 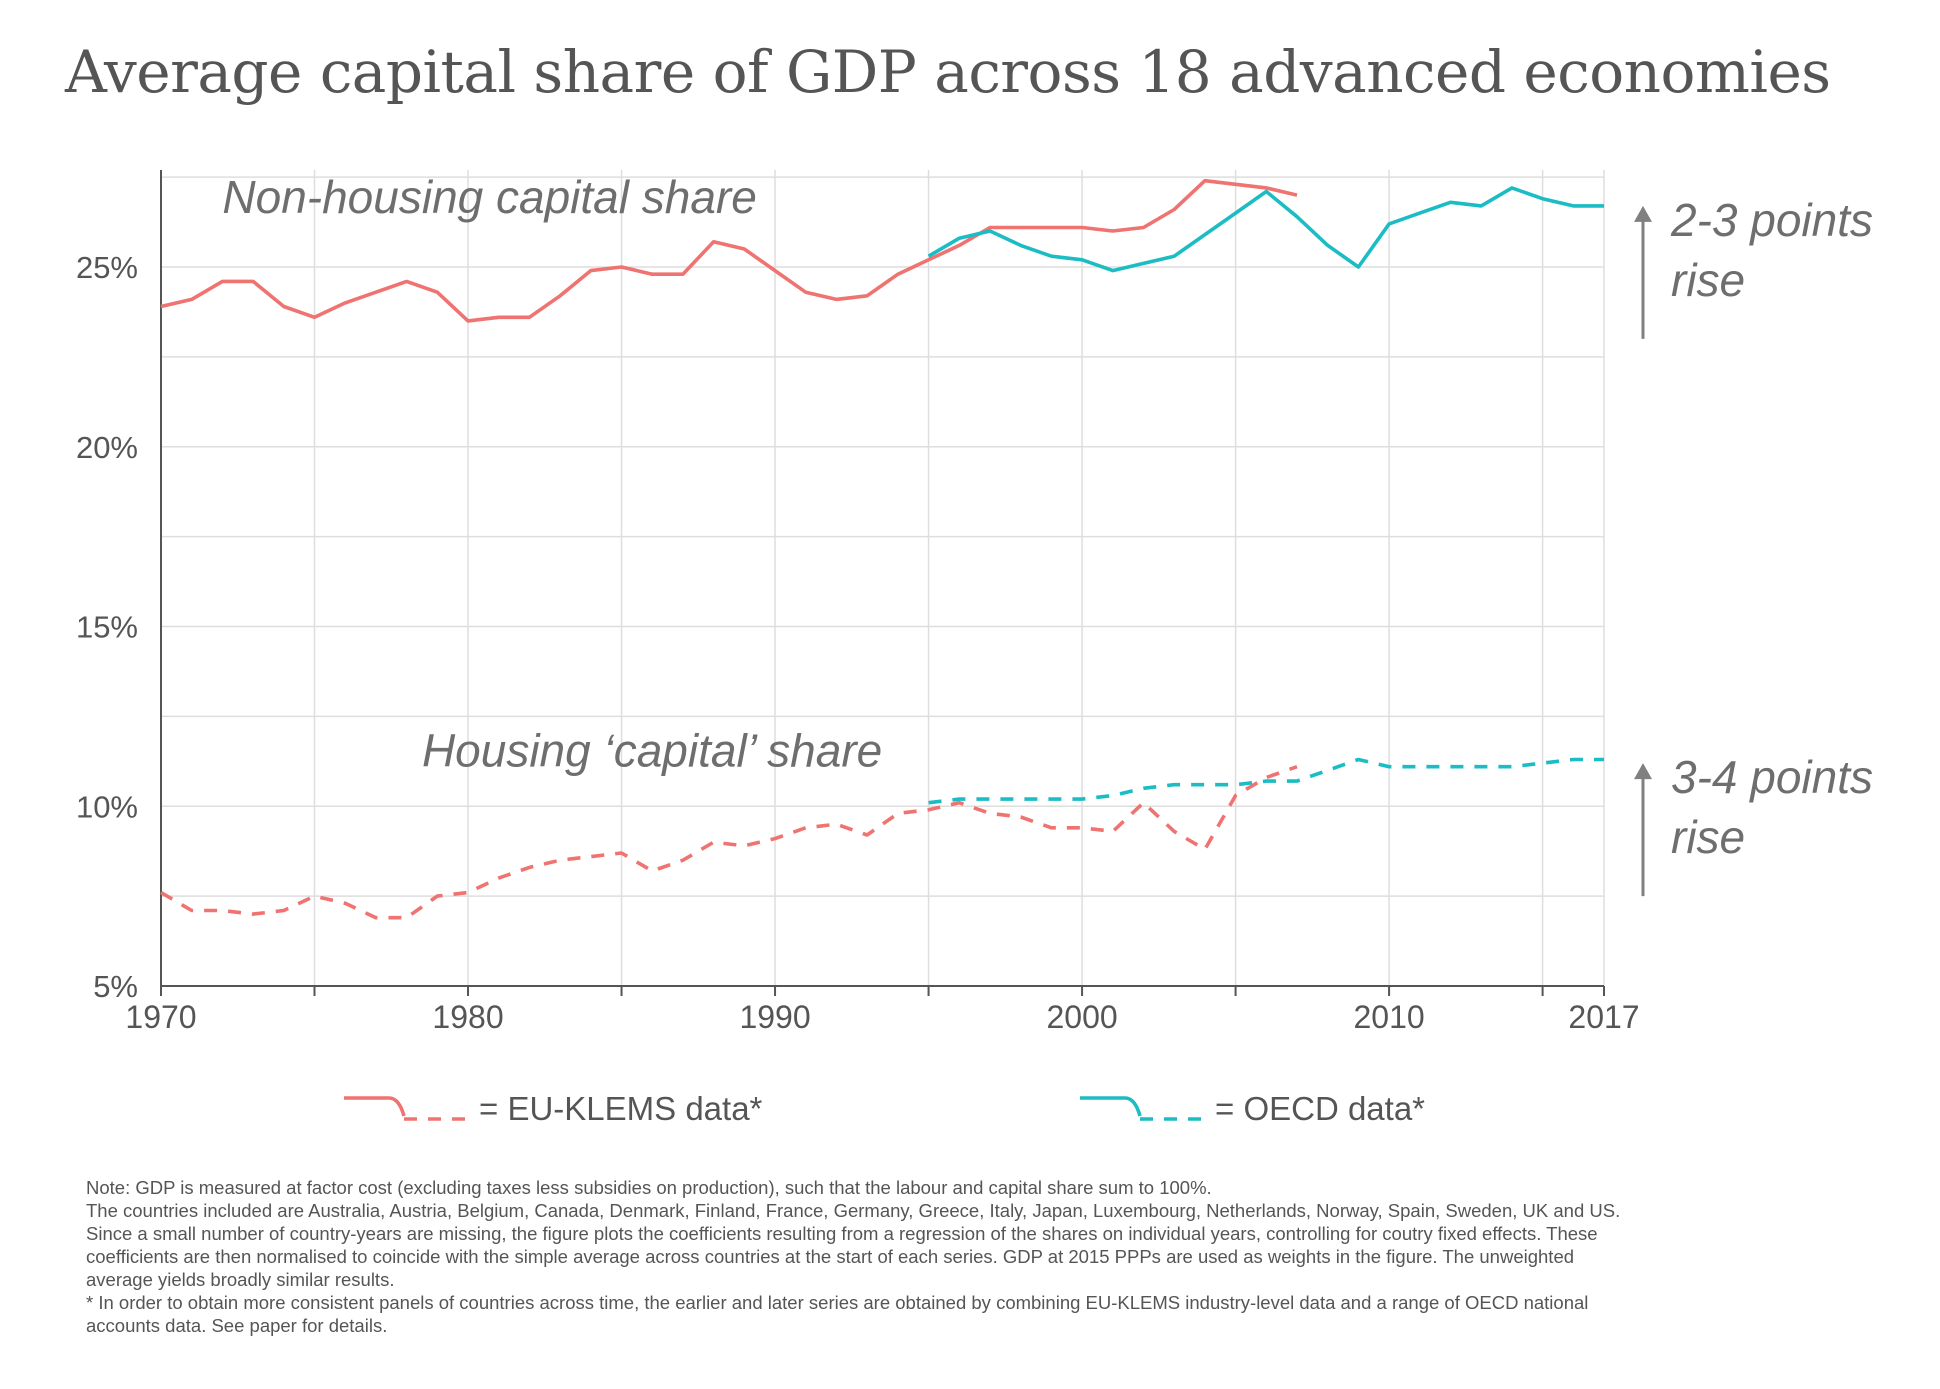 What do you see at coordinates (884, 1108) in the screenshot?
I see `legend: = EU-KLEMS data* = OECD data*` at bounding box center [884, 1108].